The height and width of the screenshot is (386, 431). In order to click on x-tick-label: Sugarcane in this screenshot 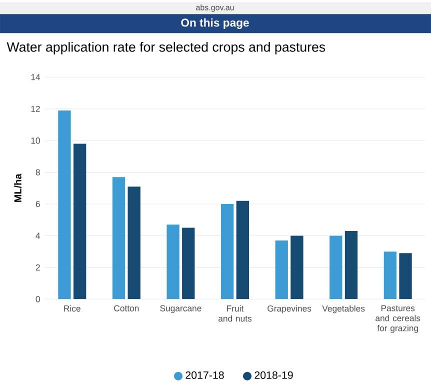, I will do `click(181, 309)`.